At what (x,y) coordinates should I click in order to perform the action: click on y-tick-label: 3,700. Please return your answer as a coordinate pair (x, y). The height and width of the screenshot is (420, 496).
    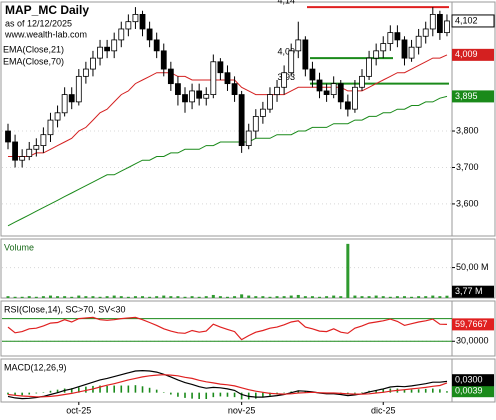
    Looking at the image, I should click on (467, 167).